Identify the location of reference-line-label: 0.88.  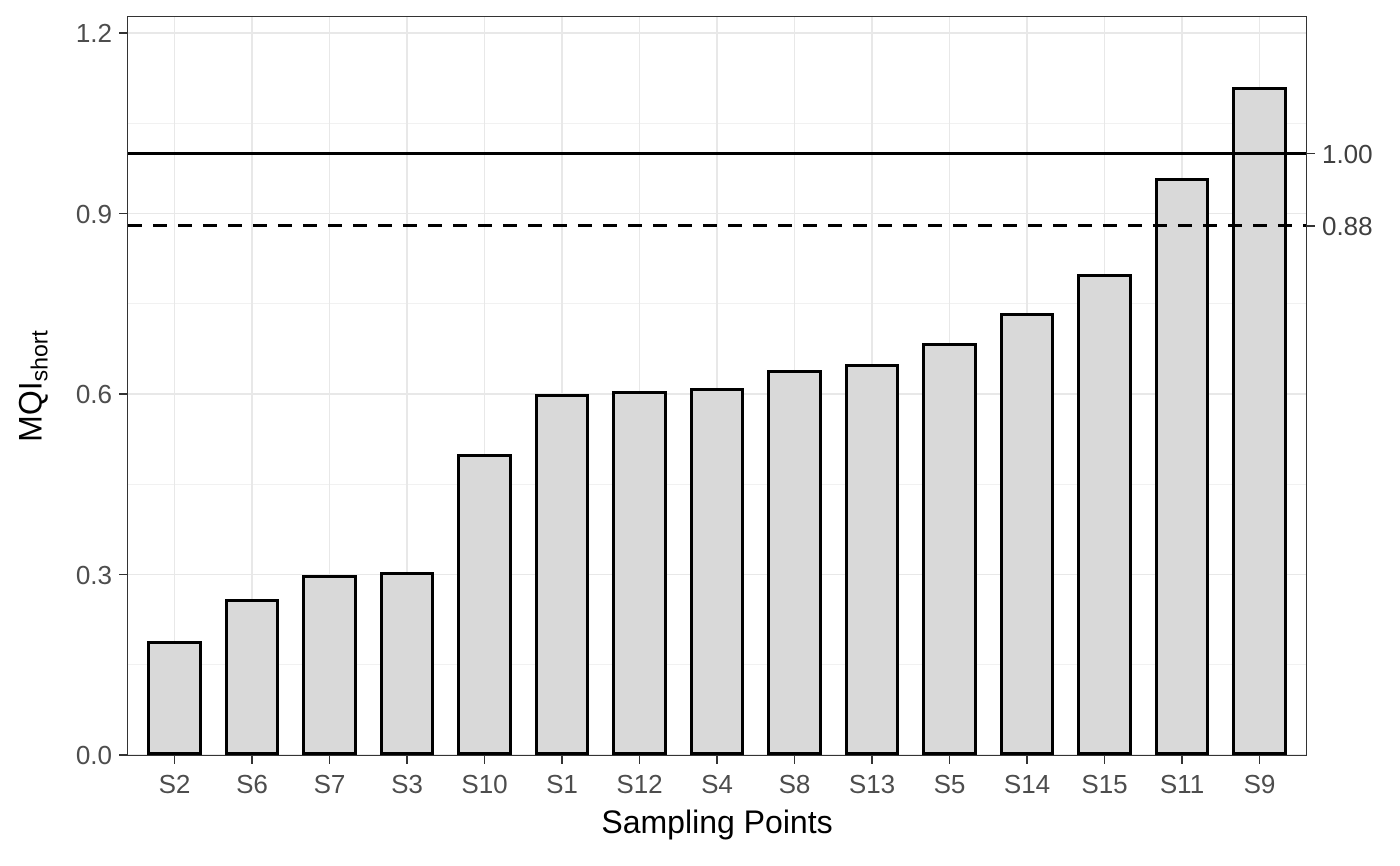
(1347, 225).